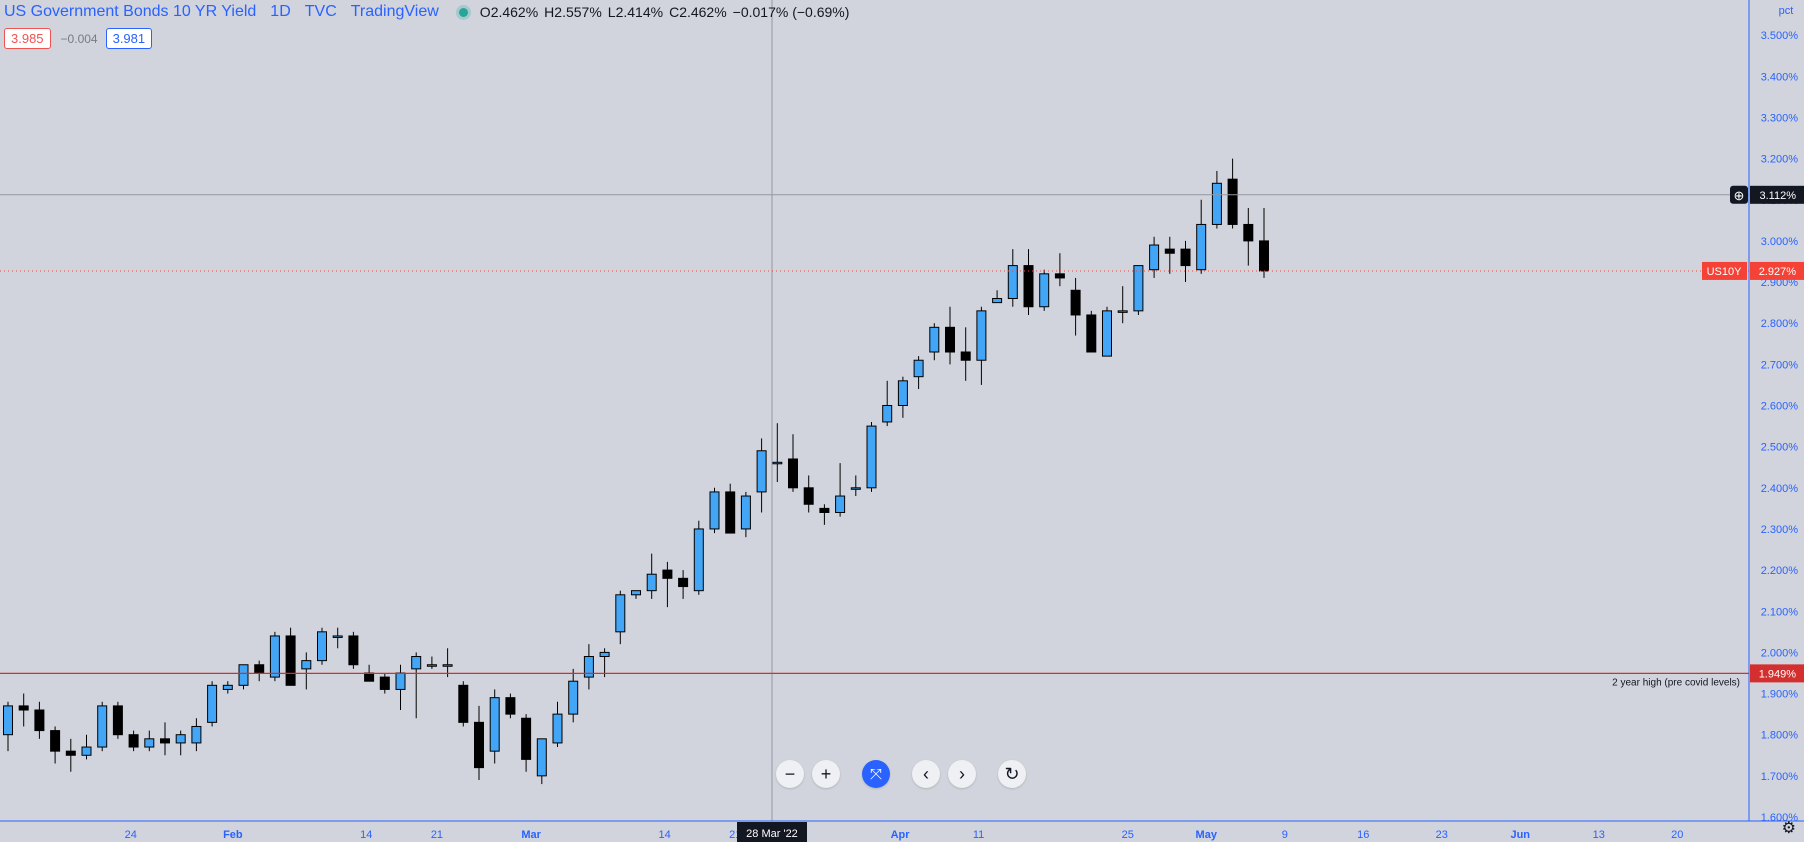 This screenshot has height=842, width=1804. I want to click on zoom-out-button: −, so click(790, 774).